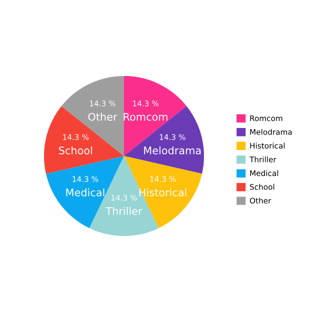 The height and width of the screenshot is (320, 320). Describe the element at coordinates (172, 150) in the screenshot. I see `slice-label: Melodrama` at that location.